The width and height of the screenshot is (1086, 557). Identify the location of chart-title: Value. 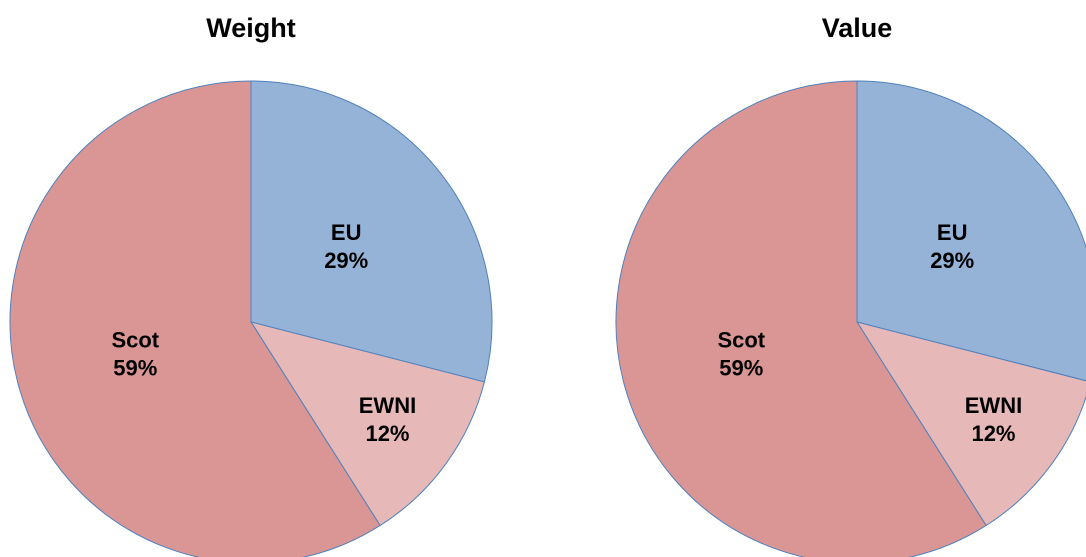
(857, 28).